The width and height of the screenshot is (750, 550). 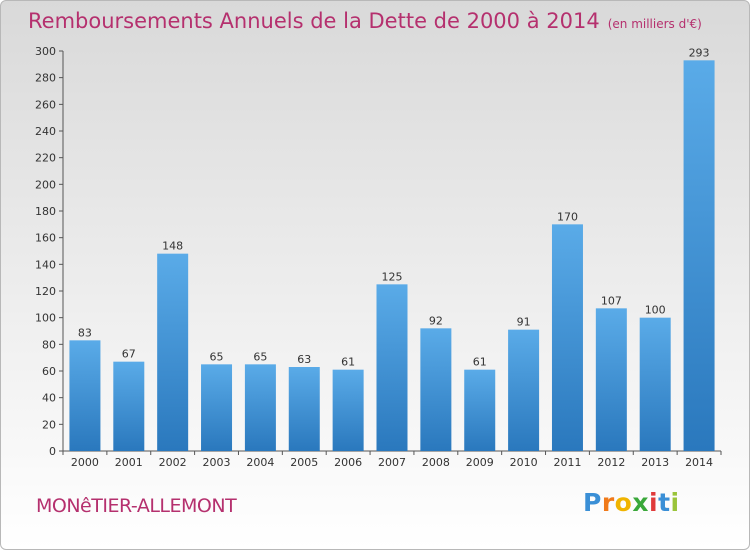 What do you see at coordinates (392, 462) in the screenshot?
I see `x-tick-label: 2007` at bounding box center [392, 462].